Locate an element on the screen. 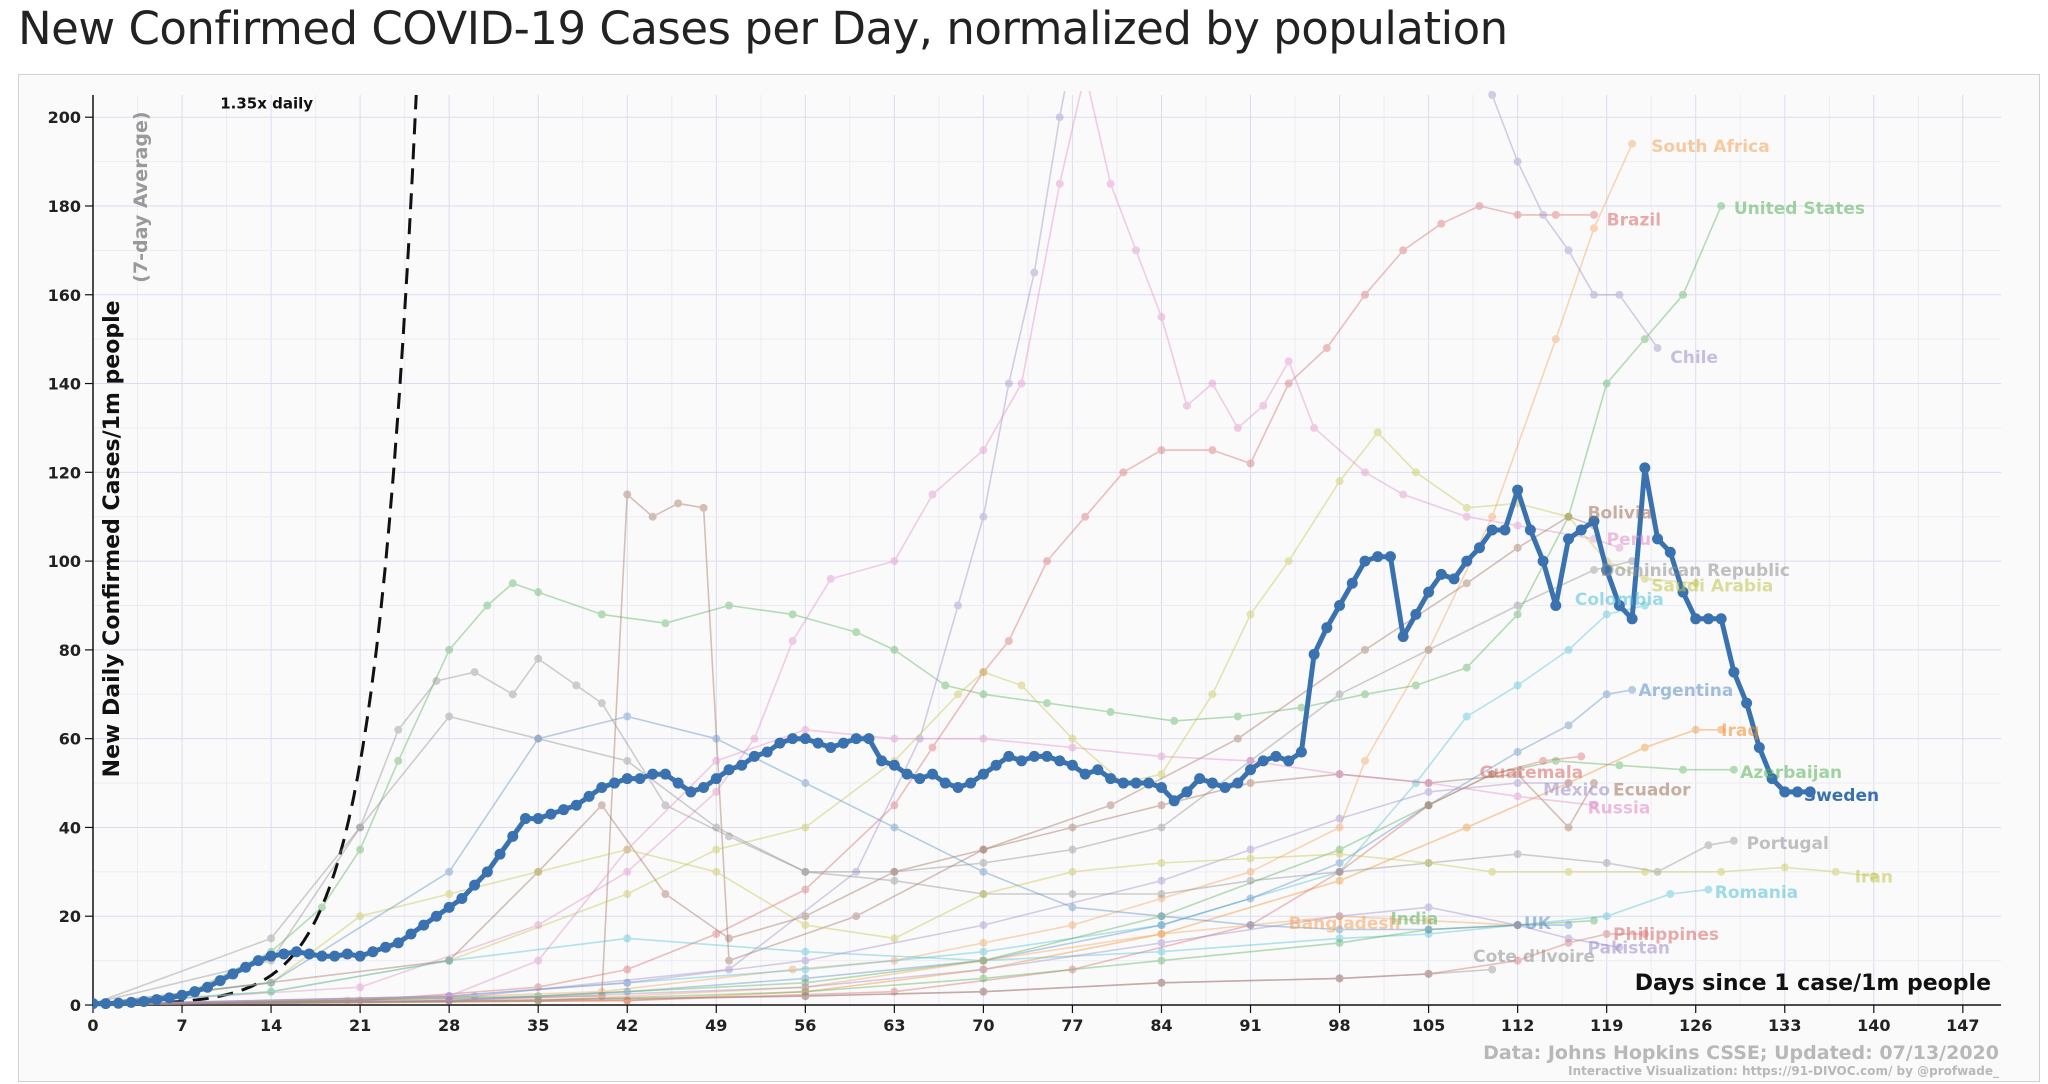  series-iran is located at coordinates (983, 927).